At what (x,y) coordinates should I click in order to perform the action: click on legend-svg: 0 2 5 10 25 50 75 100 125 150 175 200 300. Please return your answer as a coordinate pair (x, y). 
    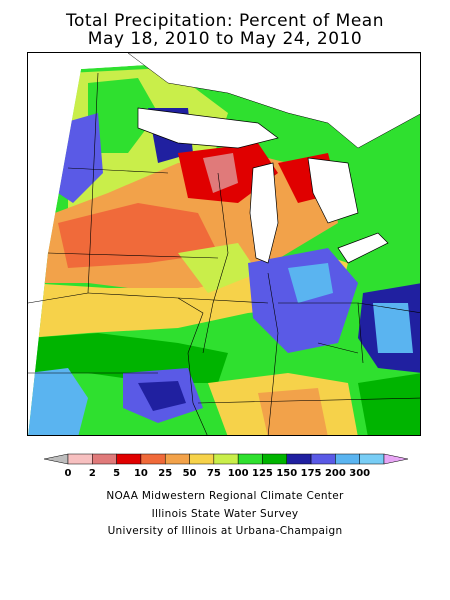
    Looking at the image, I should click on (226, 466).